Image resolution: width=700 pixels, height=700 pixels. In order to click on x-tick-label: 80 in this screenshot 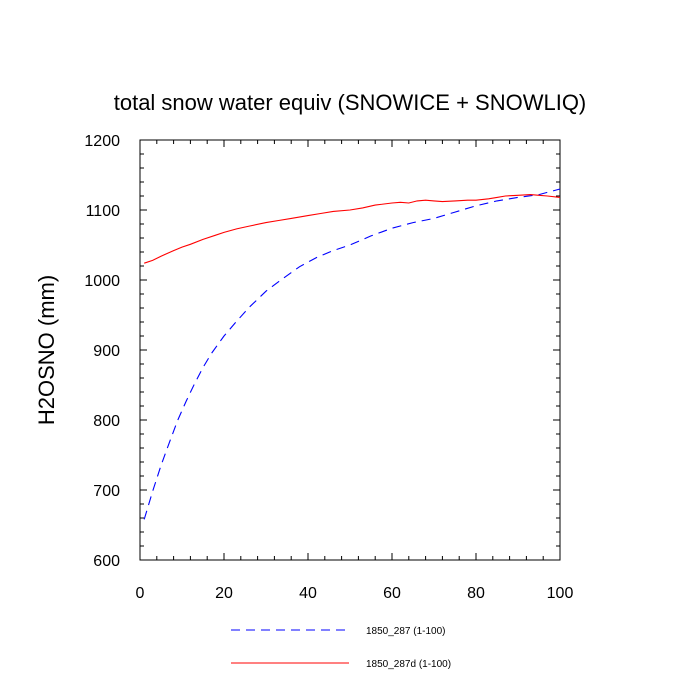, I will do `click(476, 593)`.